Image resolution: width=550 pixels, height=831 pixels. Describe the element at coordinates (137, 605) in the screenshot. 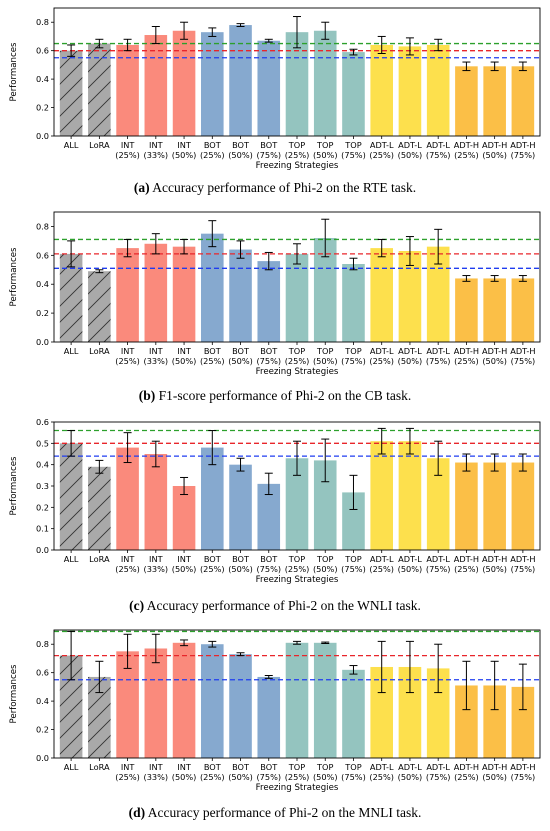

I see `caption-label-c: (c)` at that location.